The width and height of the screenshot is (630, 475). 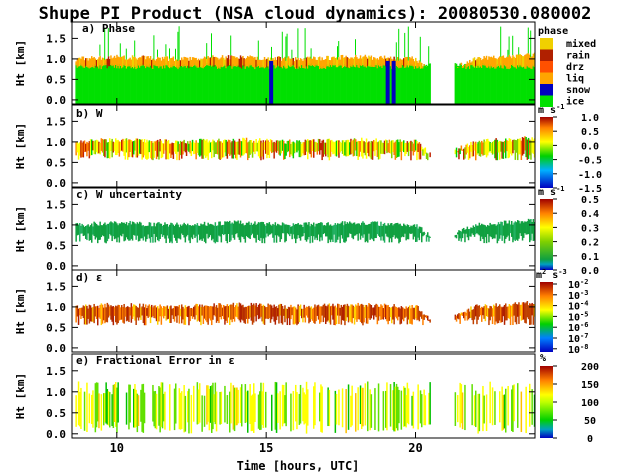 What do you see at coordinates (303, 63) in the screenshot?
I see `panel-a-frame` at bounding box center [303, 63].